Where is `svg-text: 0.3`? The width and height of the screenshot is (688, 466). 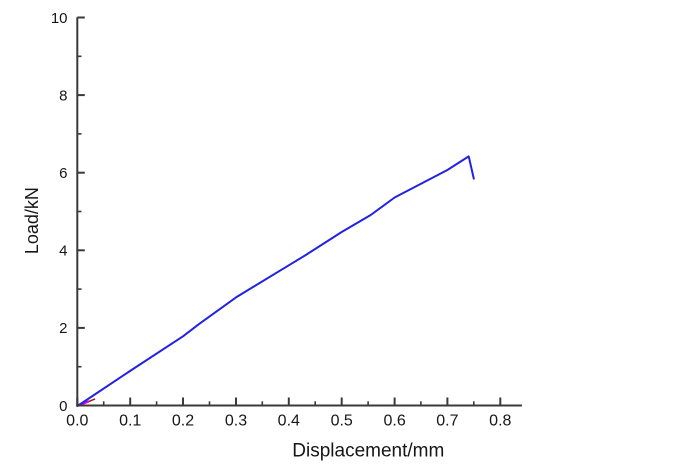
svg-text: 0.3 is located at coordinates (236, 421).